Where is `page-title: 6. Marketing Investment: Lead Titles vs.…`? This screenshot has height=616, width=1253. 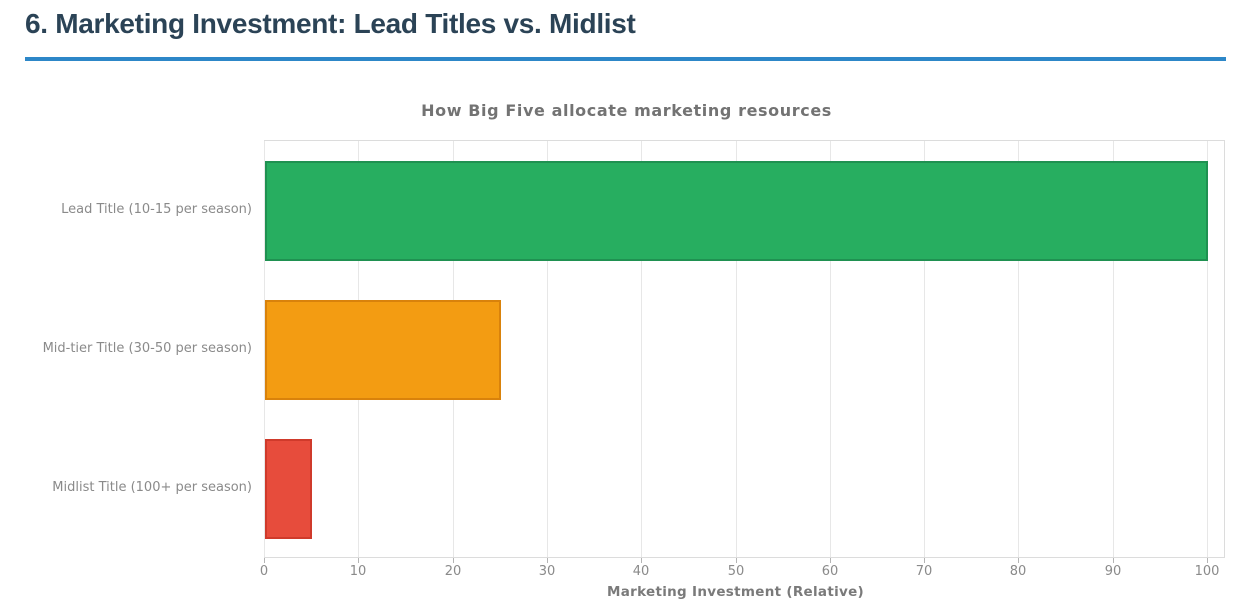
page-title: 6. Marketing Investment: Lead Titles vs.… is located at coordinates (330, 23).